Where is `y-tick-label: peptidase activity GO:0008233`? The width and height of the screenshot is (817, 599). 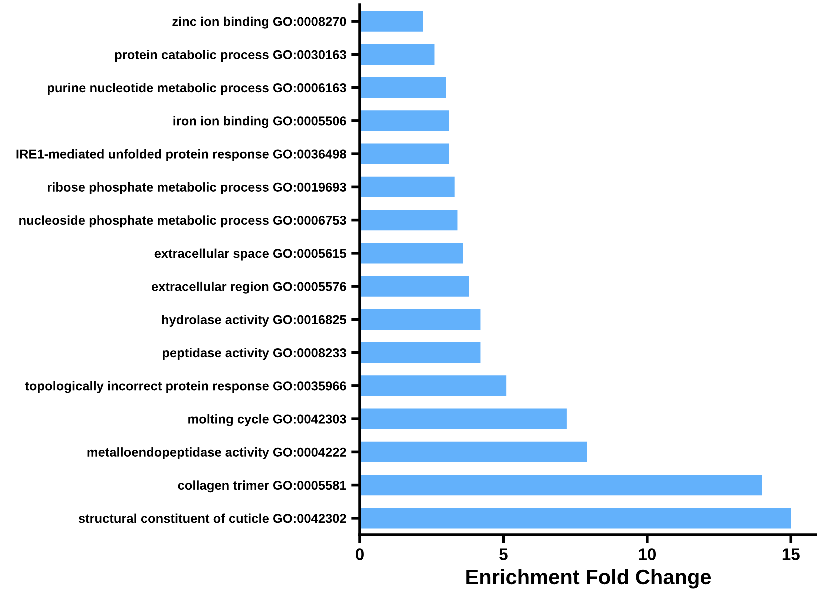
y-tick-label: peptidase activity GO:0008233 is located at coordinates (254, 354).